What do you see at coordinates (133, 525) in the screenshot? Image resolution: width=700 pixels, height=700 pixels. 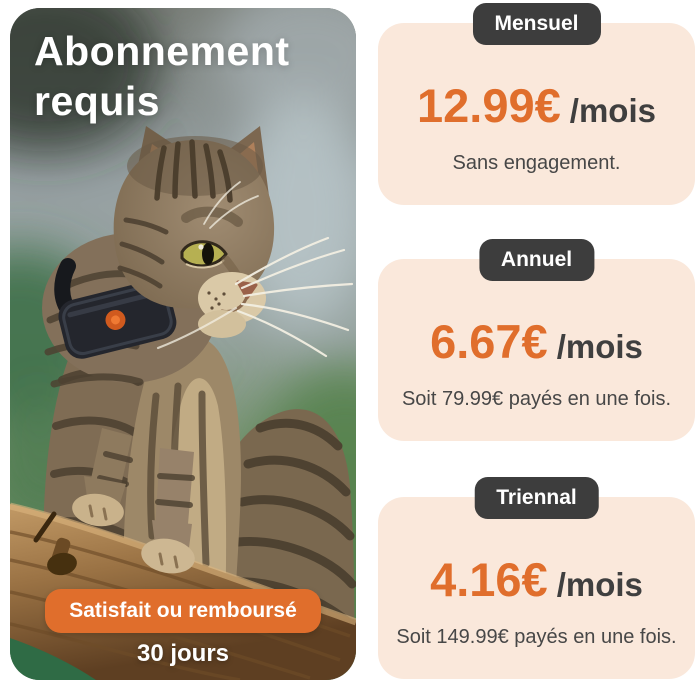 I see `cat-paws` at bounding box center [133, 525].